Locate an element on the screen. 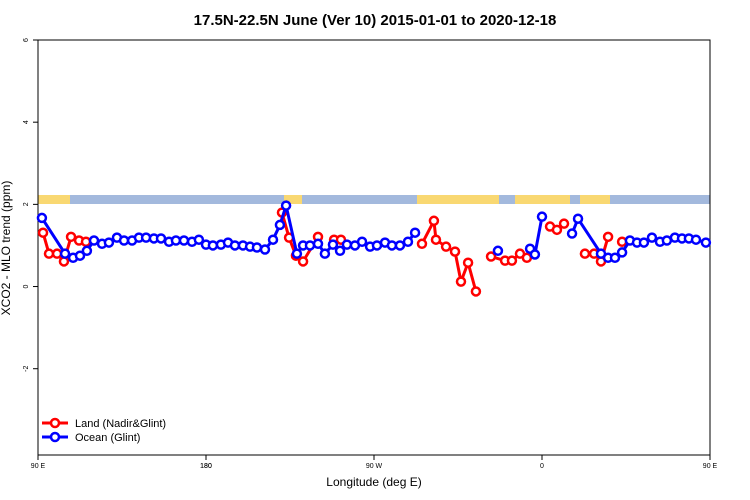  land-mask-strip is located at coordinates (374, 199).